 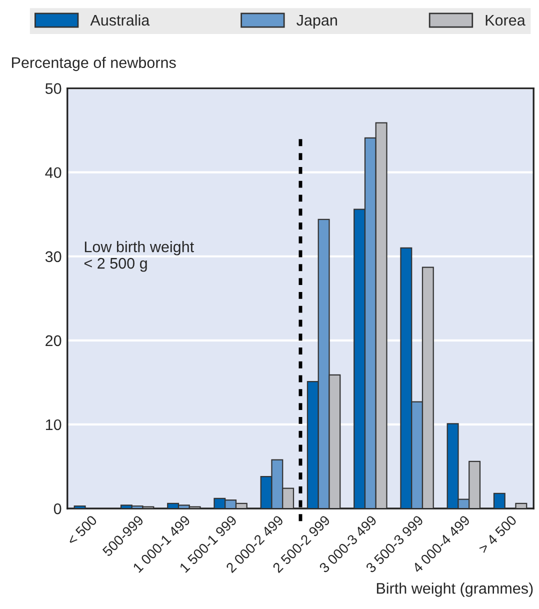 I want to click on y-tick-label: 50, so click(x=53, y=88).